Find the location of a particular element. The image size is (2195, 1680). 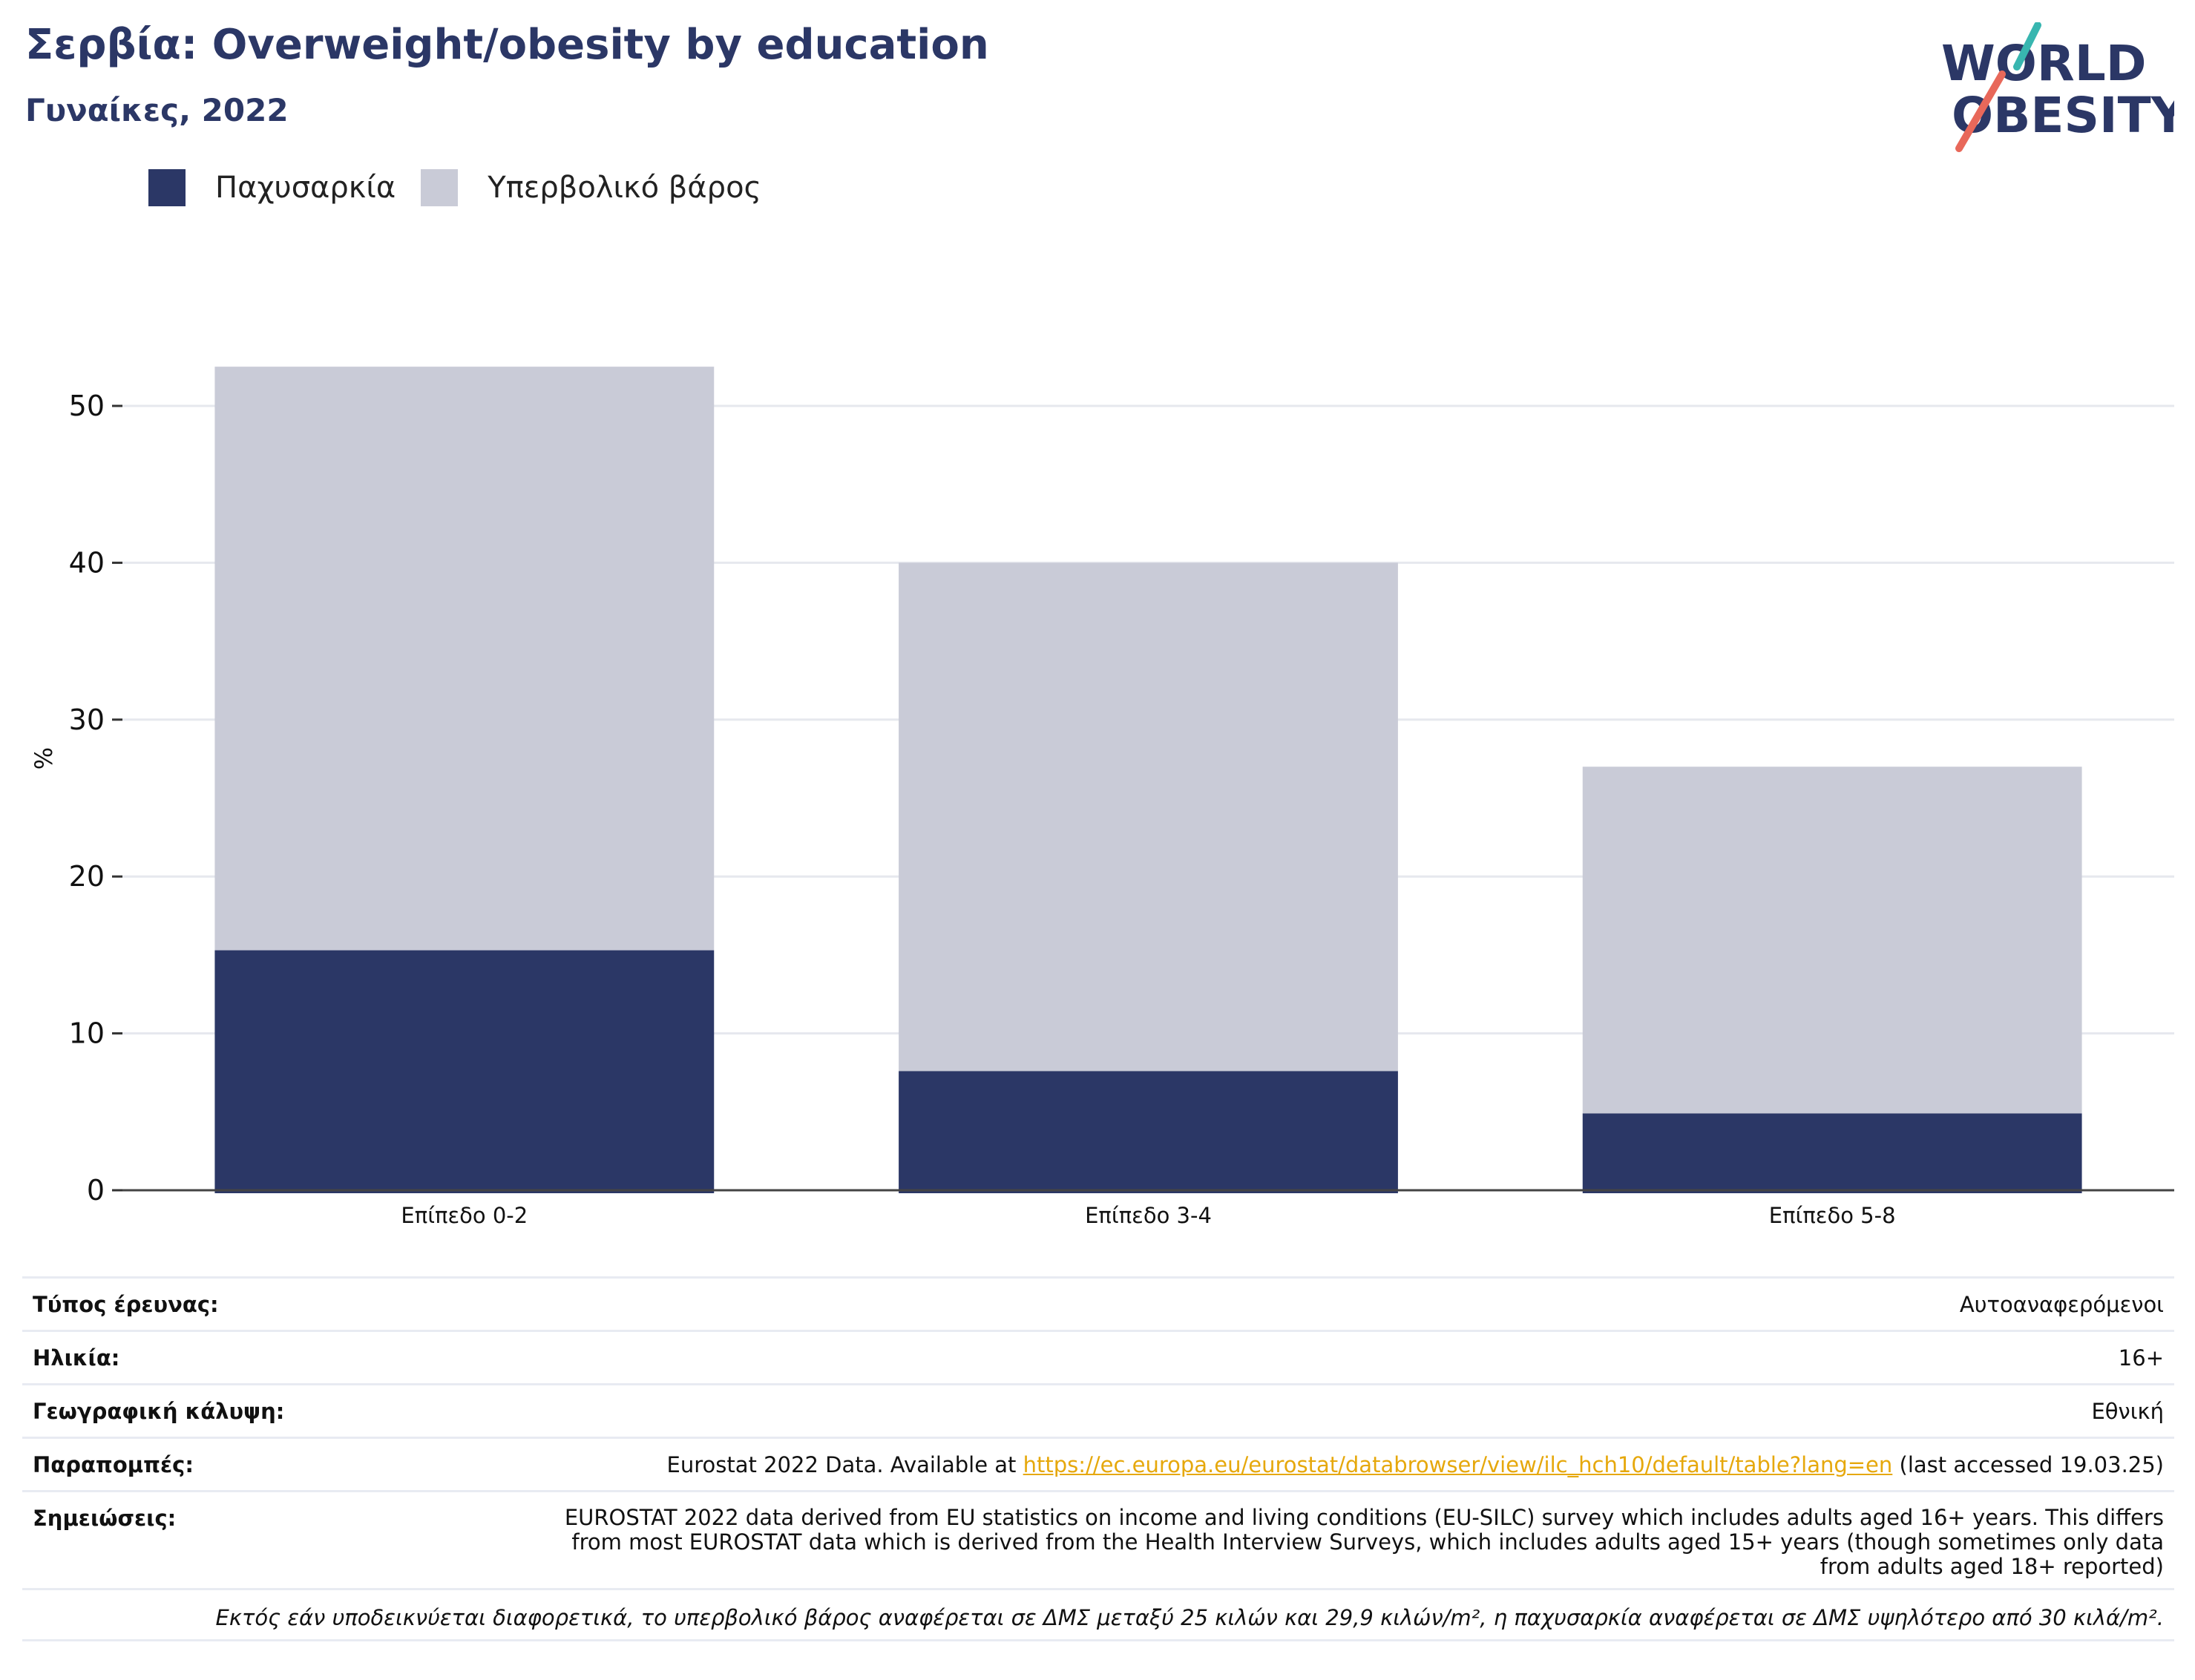

chart-legend: Παχυσαρκία Υπερβολικό βάρος is located at coordinates (468, 188).